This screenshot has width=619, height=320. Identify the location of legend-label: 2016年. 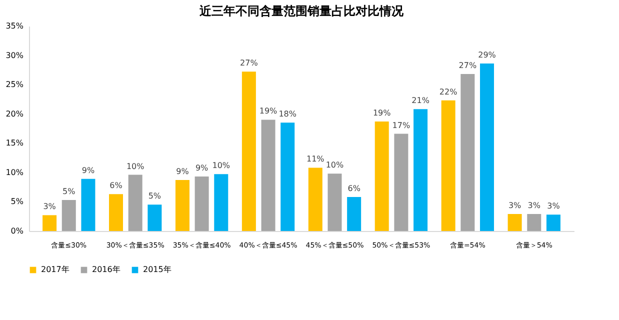
(106, 269).